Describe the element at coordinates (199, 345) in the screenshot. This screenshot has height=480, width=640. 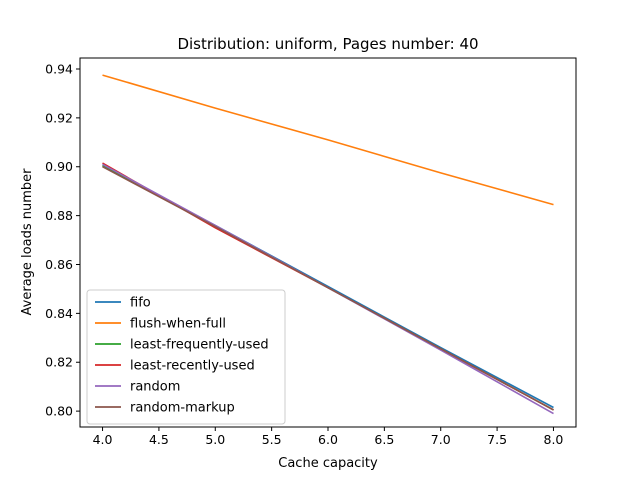
I see `legend-entry-least-frequently-used: least-frequently-used` at that location.